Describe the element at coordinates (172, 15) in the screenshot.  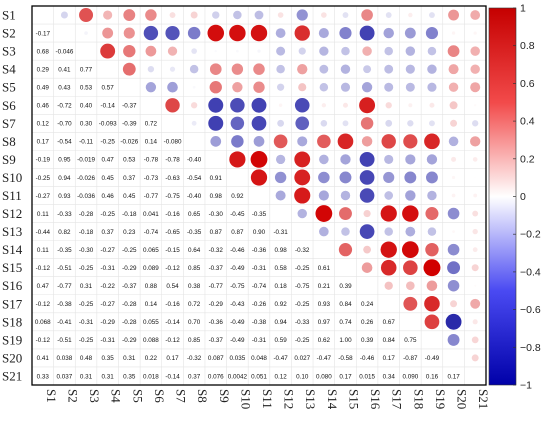
I see `corr-circle-S1-S7` at that location.